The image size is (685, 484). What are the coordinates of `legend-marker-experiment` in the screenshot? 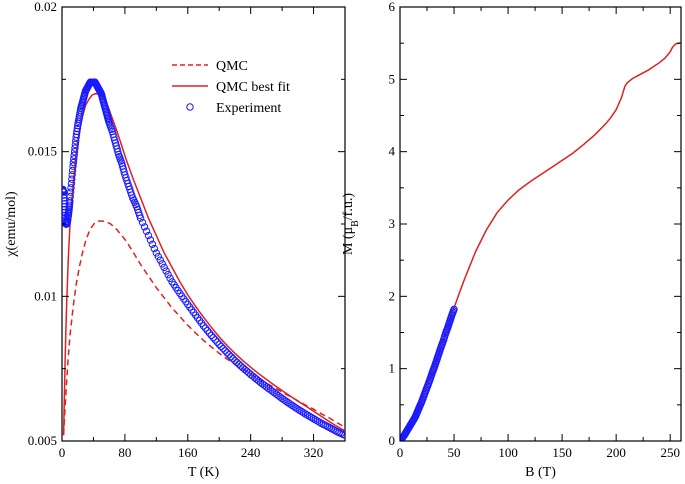 It's located at (190, 107).